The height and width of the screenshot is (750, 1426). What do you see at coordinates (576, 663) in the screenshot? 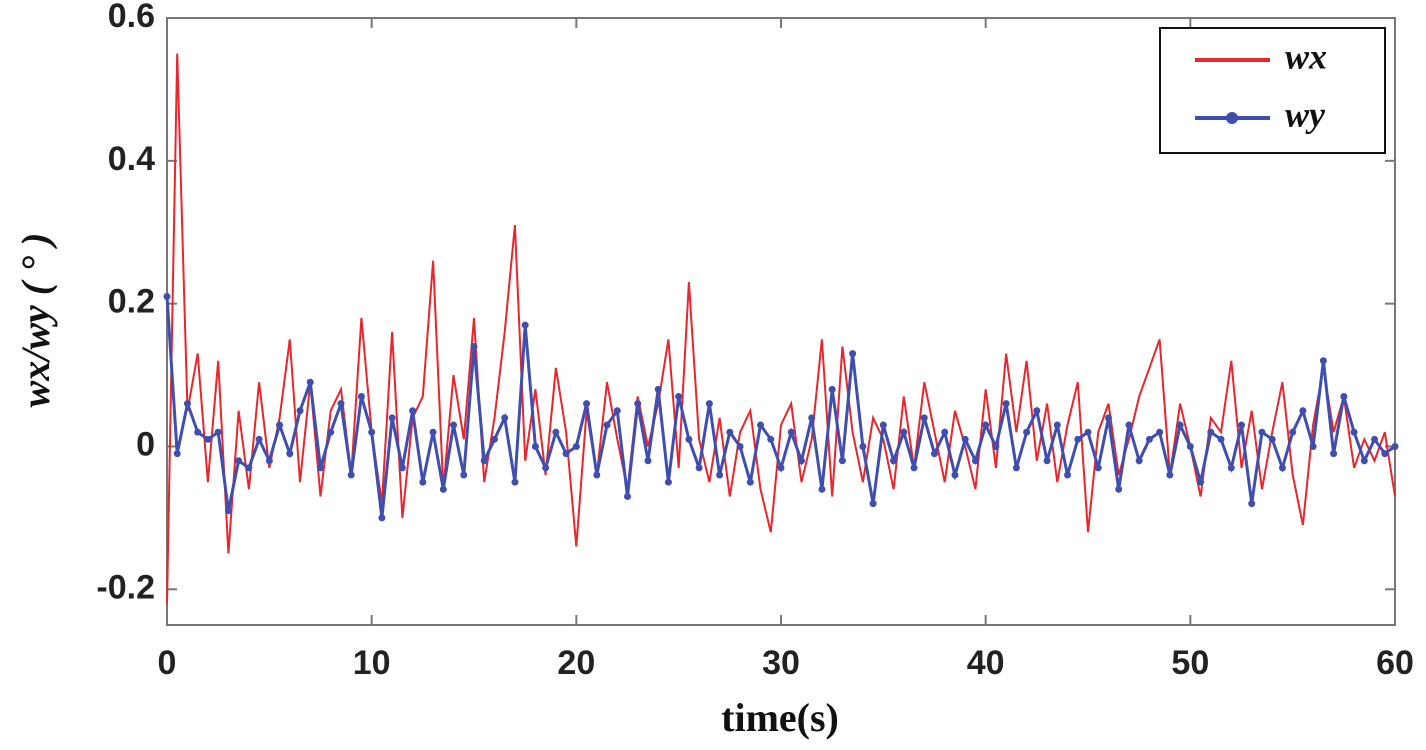
I see `x-tick-label: 20` at bounding box center [576, 663].